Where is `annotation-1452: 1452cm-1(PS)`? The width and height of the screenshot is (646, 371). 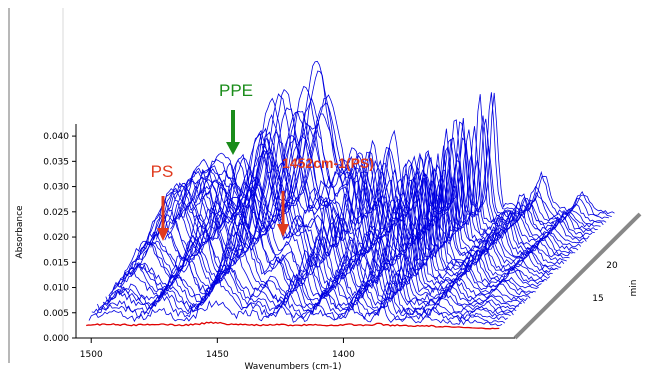 annotation-1452: 1452cm-1(PS) is located at coordinates (325, 196).